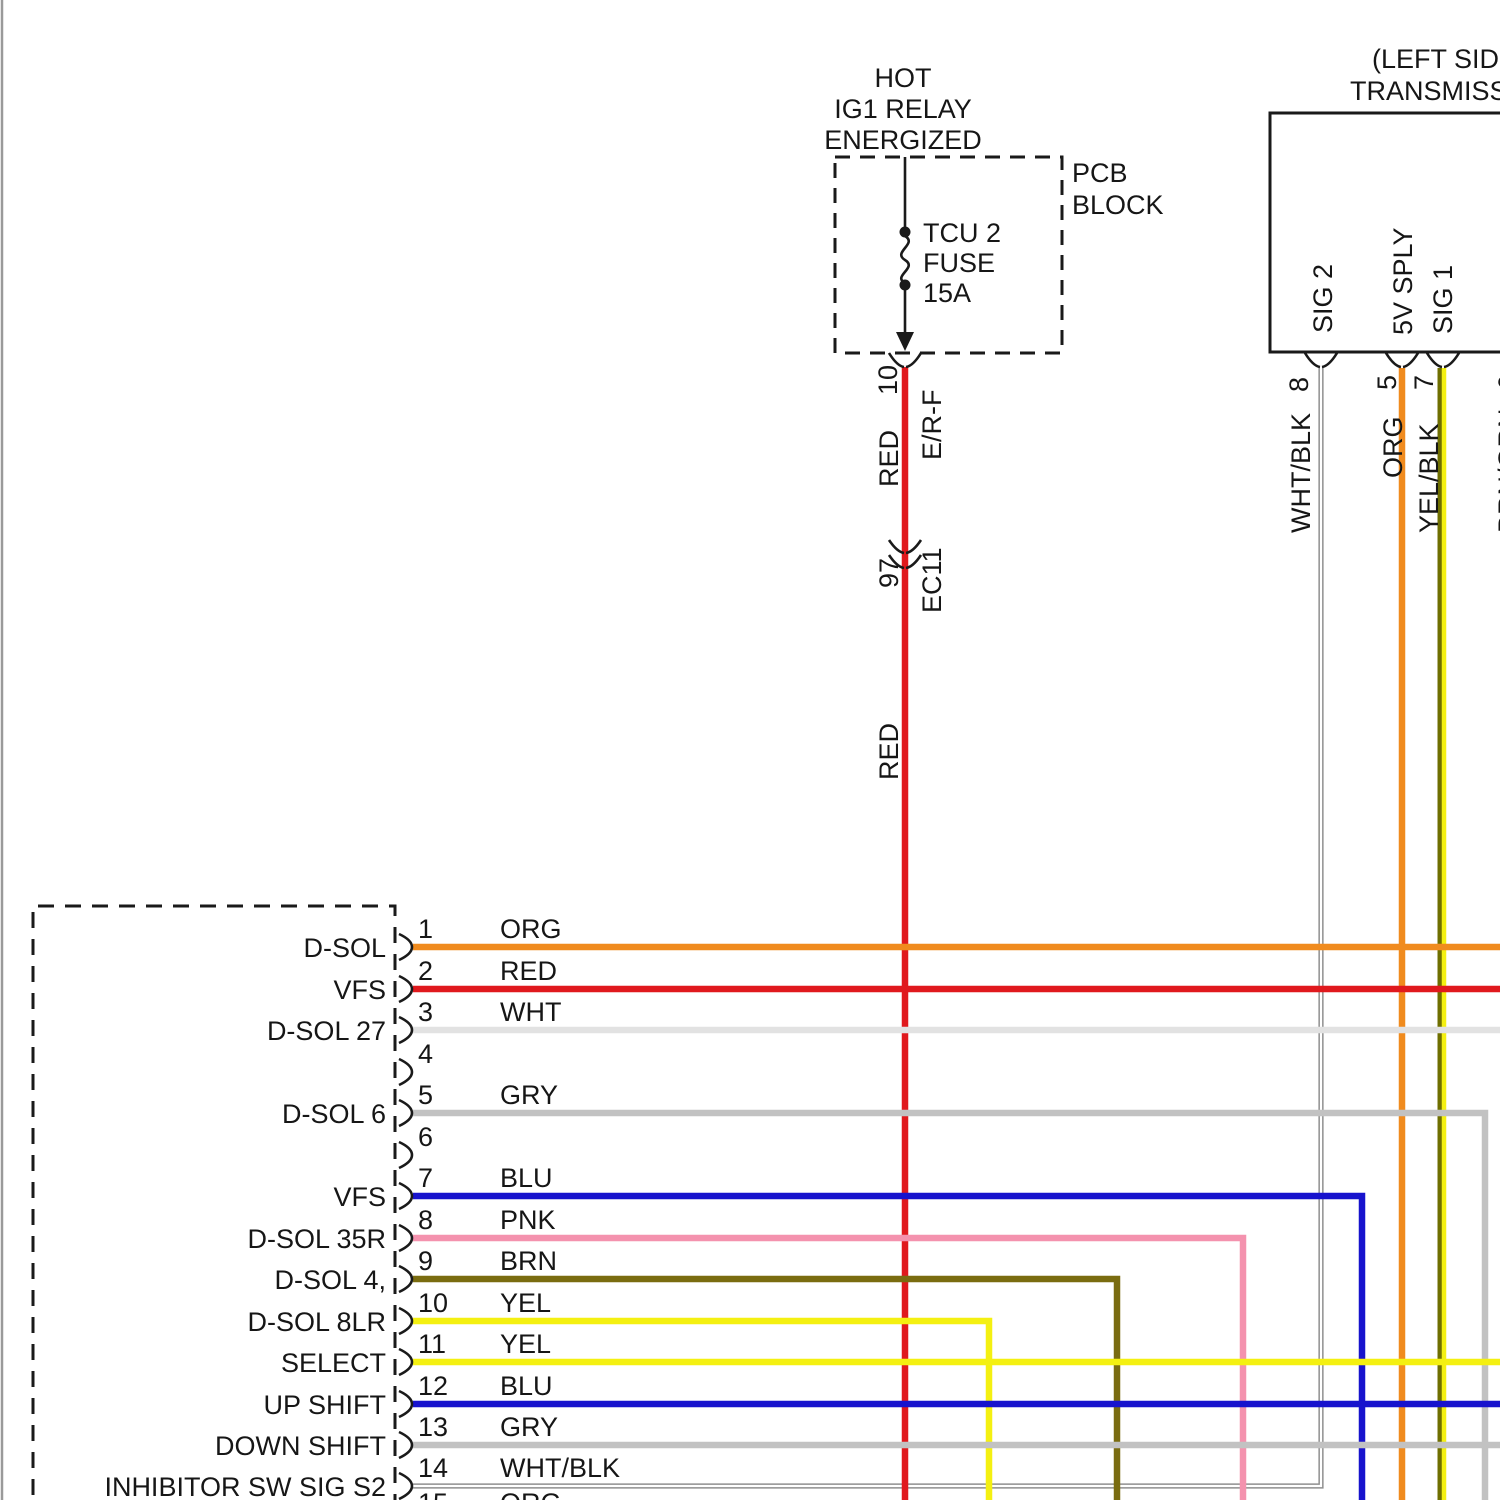 This screenshot has width=1500, height=1500. I want to click on tcu-pin-number-1: 1, so click(425, 929).